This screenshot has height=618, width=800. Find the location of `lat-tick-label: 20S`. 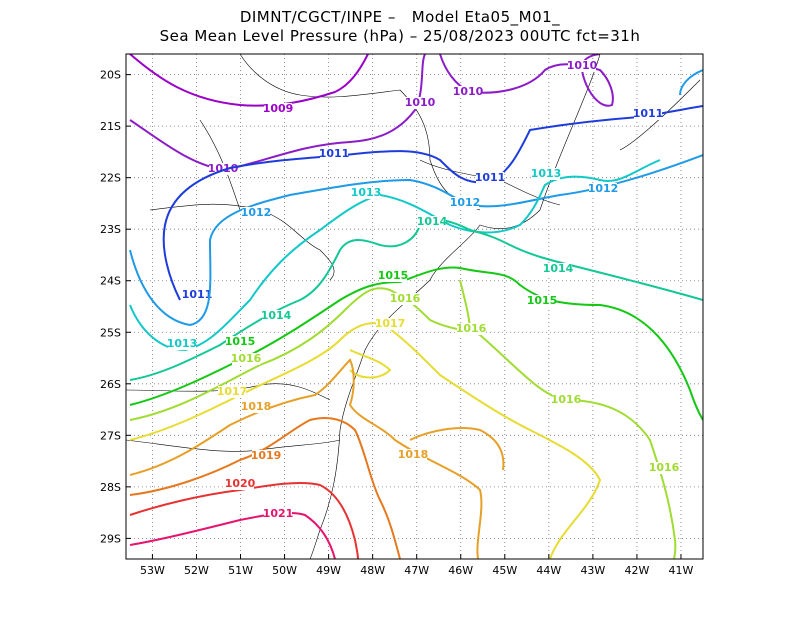

lat-tick-label: 20S is located at coordinates (110, 75).